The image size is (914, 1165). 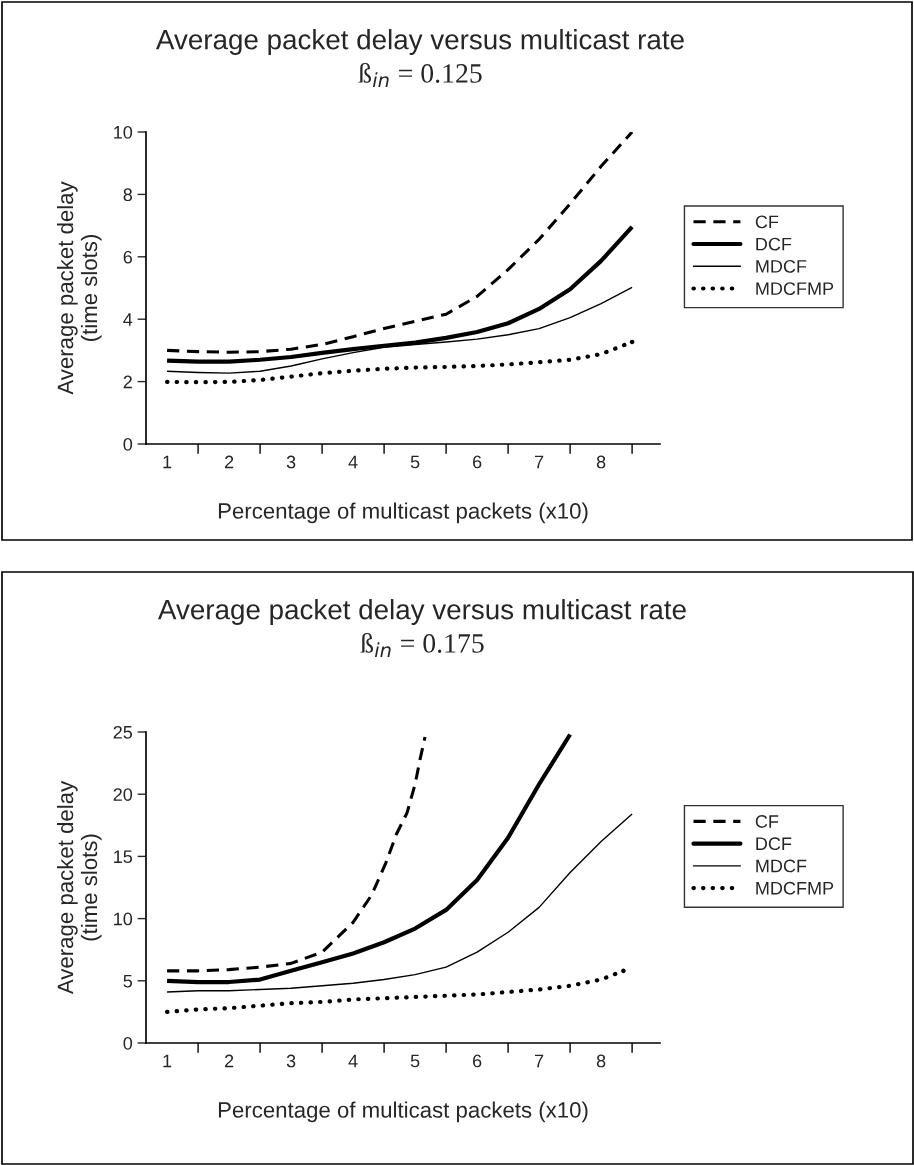 What do you see at coordinates (123, 732) in the screenshot?
I see `y-tick-label: 25` at bounding box center [123, 732].